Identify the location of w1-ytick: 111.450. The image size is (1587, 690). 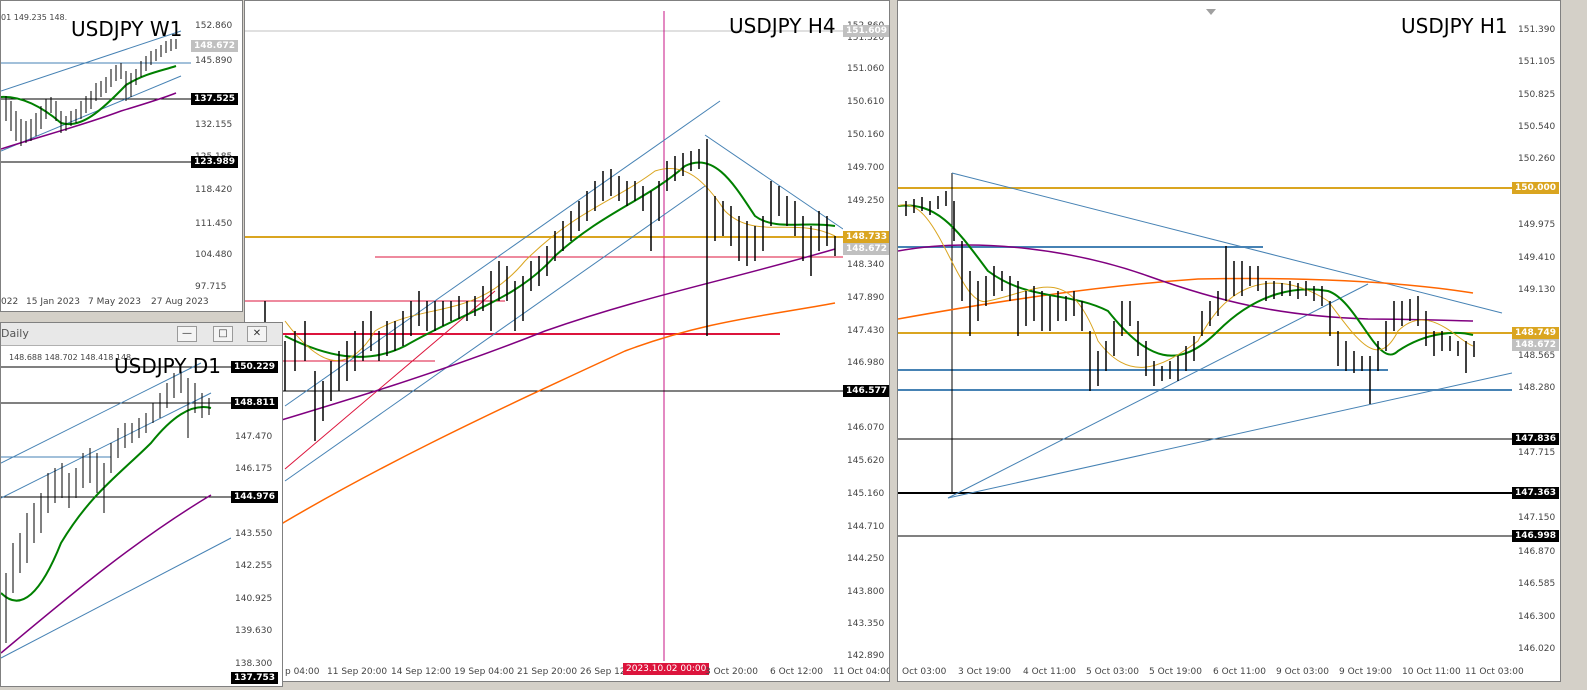
(214, 224).